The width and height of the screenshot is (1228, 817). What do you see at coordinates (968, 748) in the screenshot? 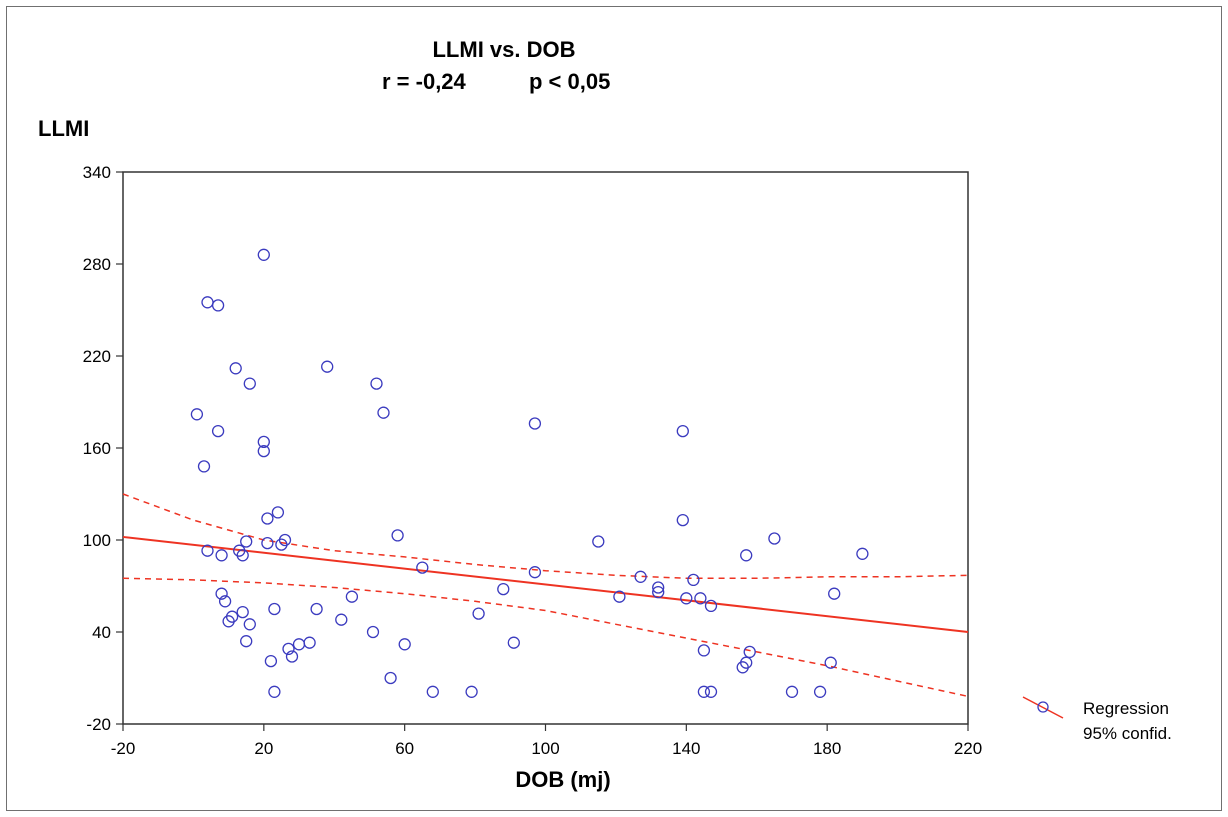
I see `x-tick-label: 220` at bounding box center [968, 748].